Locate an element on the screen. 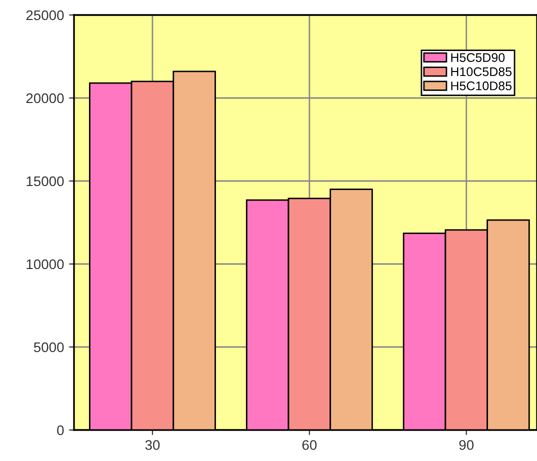 Image resolution: width=537 pixels, height=461 pixels. y-tick-label: 15000 is located at coordinates (45, 181).